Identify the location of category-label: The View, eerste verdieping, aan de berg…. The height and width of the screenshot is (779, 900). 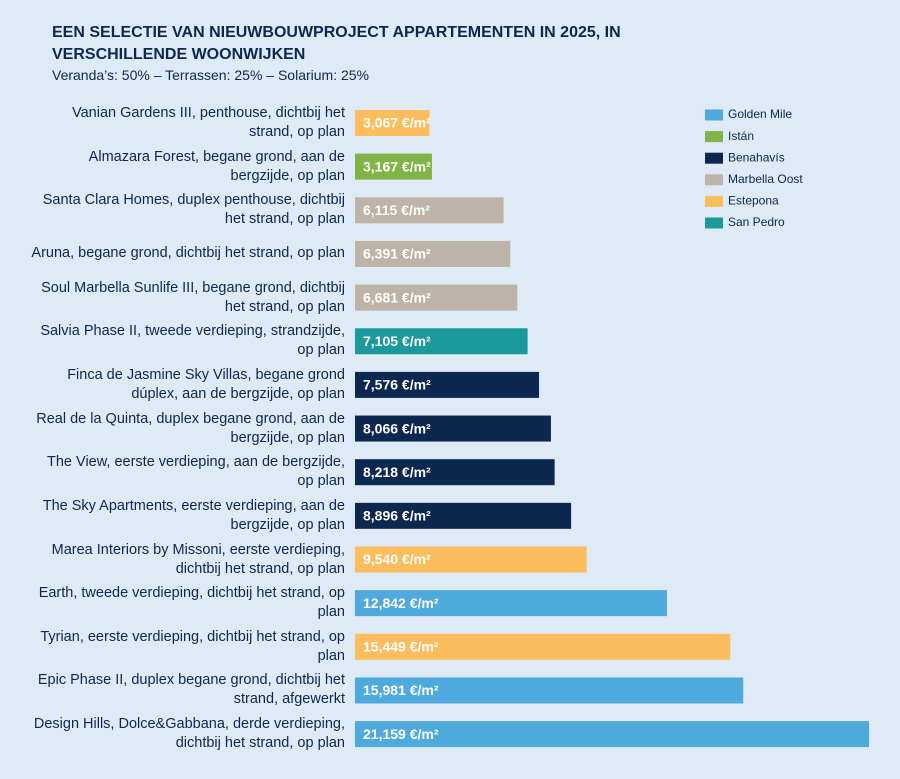
(196, 472).